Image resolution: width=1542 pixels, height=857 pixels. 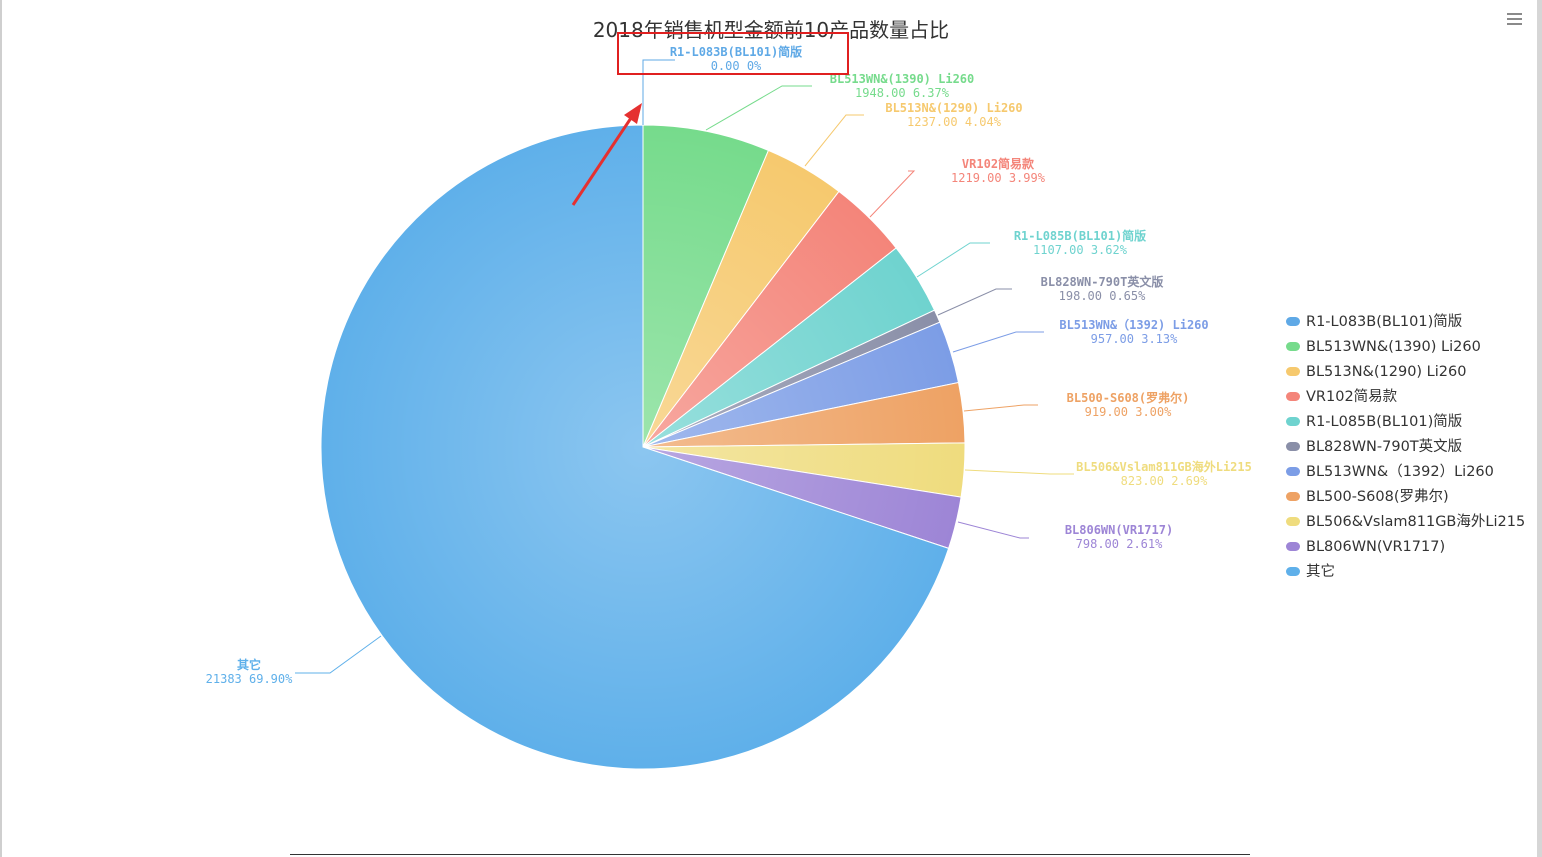 I want to click on legend-item: BL513WN&（1392）Li260, so click(x=1405, y=472).